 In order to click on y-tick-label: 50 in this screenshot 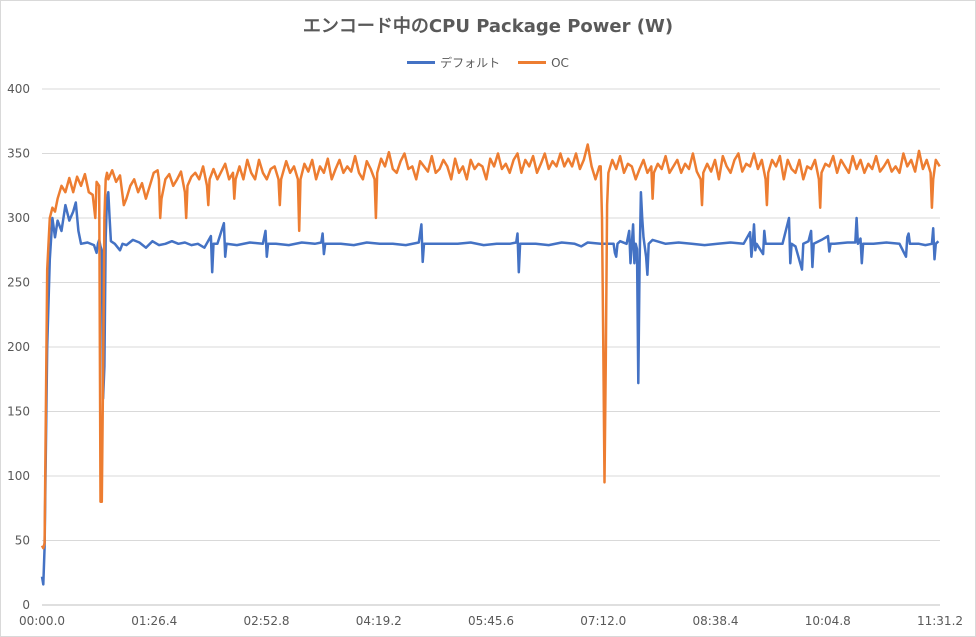, I will do `click(22, 541)`.